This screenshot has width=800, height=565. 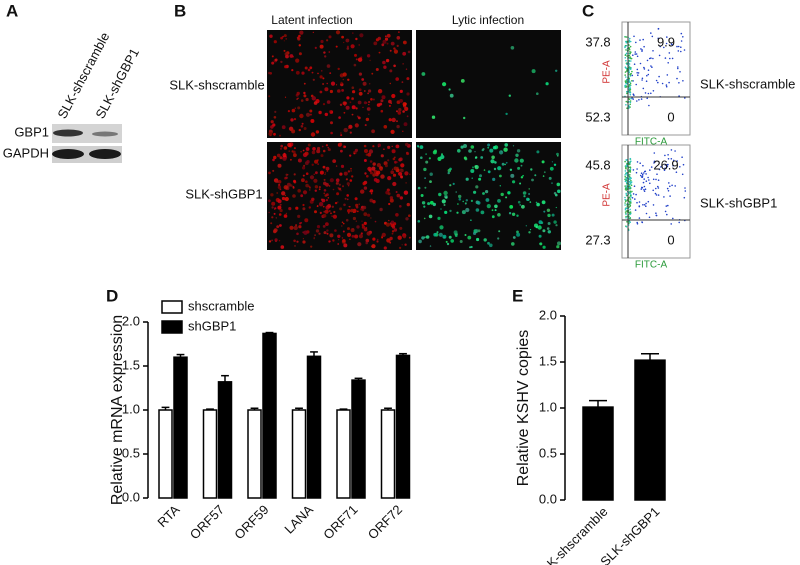 I want to click on panel-label: B, so click(x=180, y=10).